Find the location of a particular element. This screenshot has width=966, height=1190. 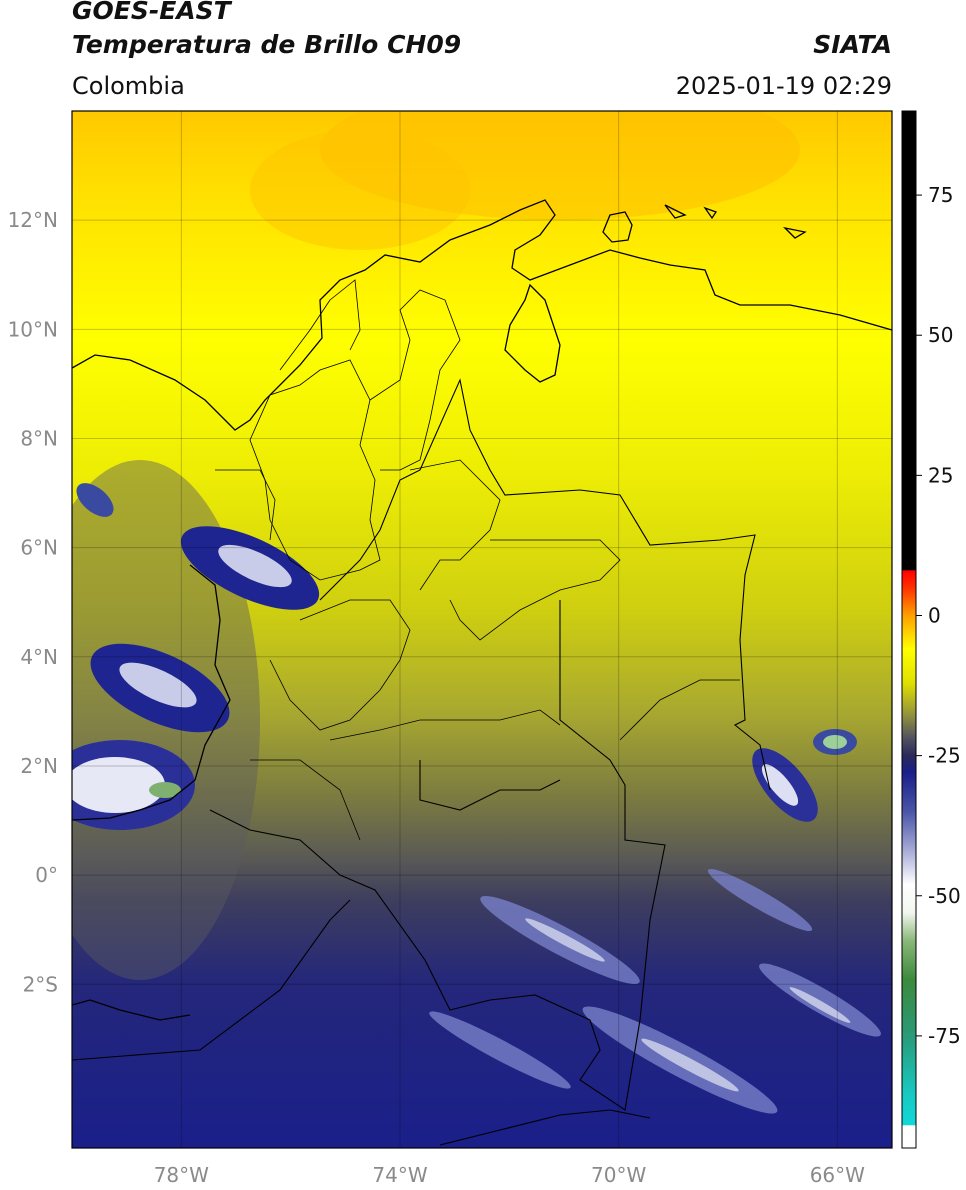

longitude-ticks: 78°W 74°W 70°W 66°W is located at coordinates (509, 1175).